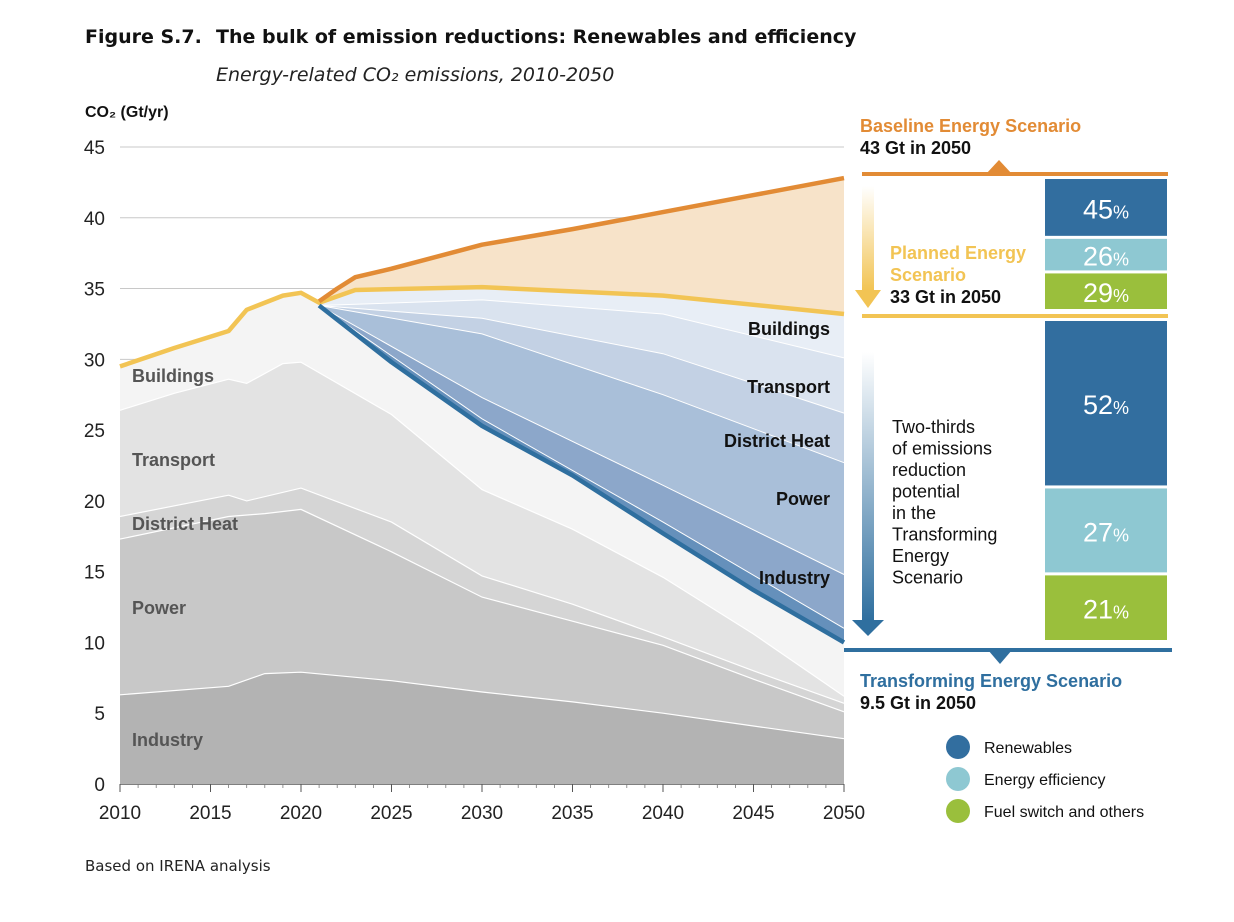 This screenshot has height=922, width=1234. Describe the element at coordinates (94, 219) in the screenshot. I see `y-tick-label: 40` at that location.